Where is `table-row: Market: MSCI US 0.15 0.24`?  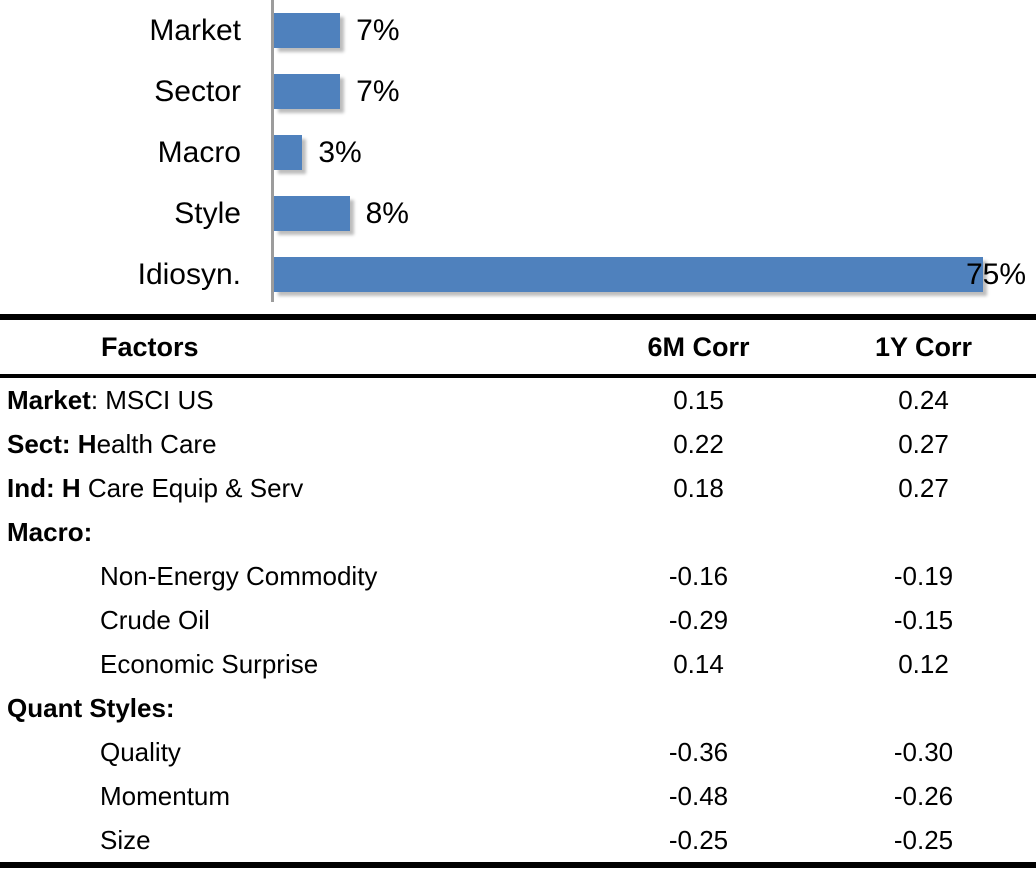
table-row: Market: MSCI US 0.15 0.24 is located at coordinates (518, 400).